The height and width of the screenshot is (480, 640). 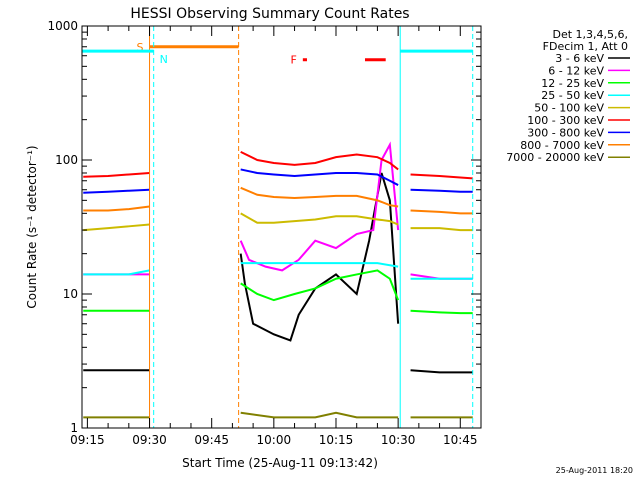 I want to click on x-tick-label: 10:45, so click(x=460, y=440).